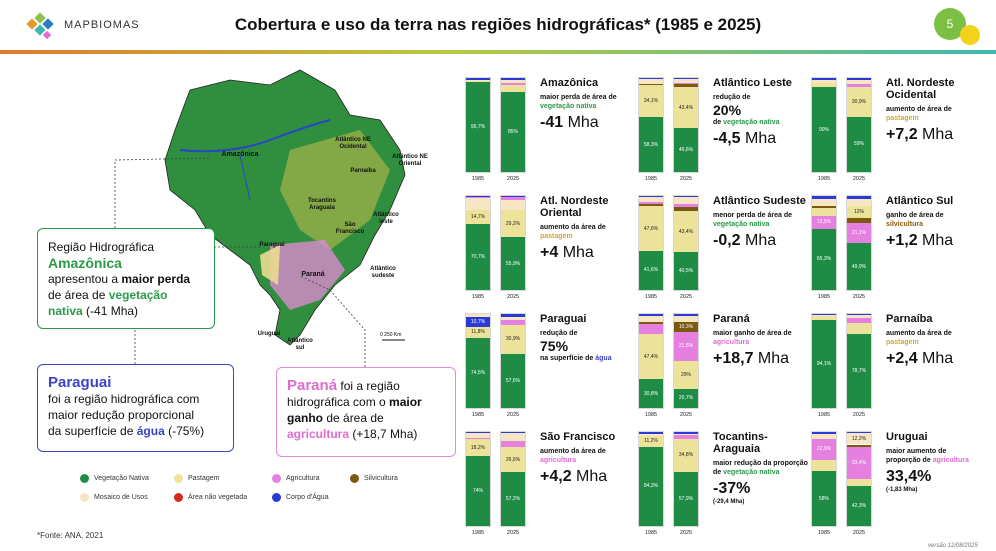 The height and width of the screenshot is (551, 996). What do you see at coordinates (478, 125) in the screenshot?
I see `stacked-bar-1985: 95,7%` at bounding box center [478, 125].